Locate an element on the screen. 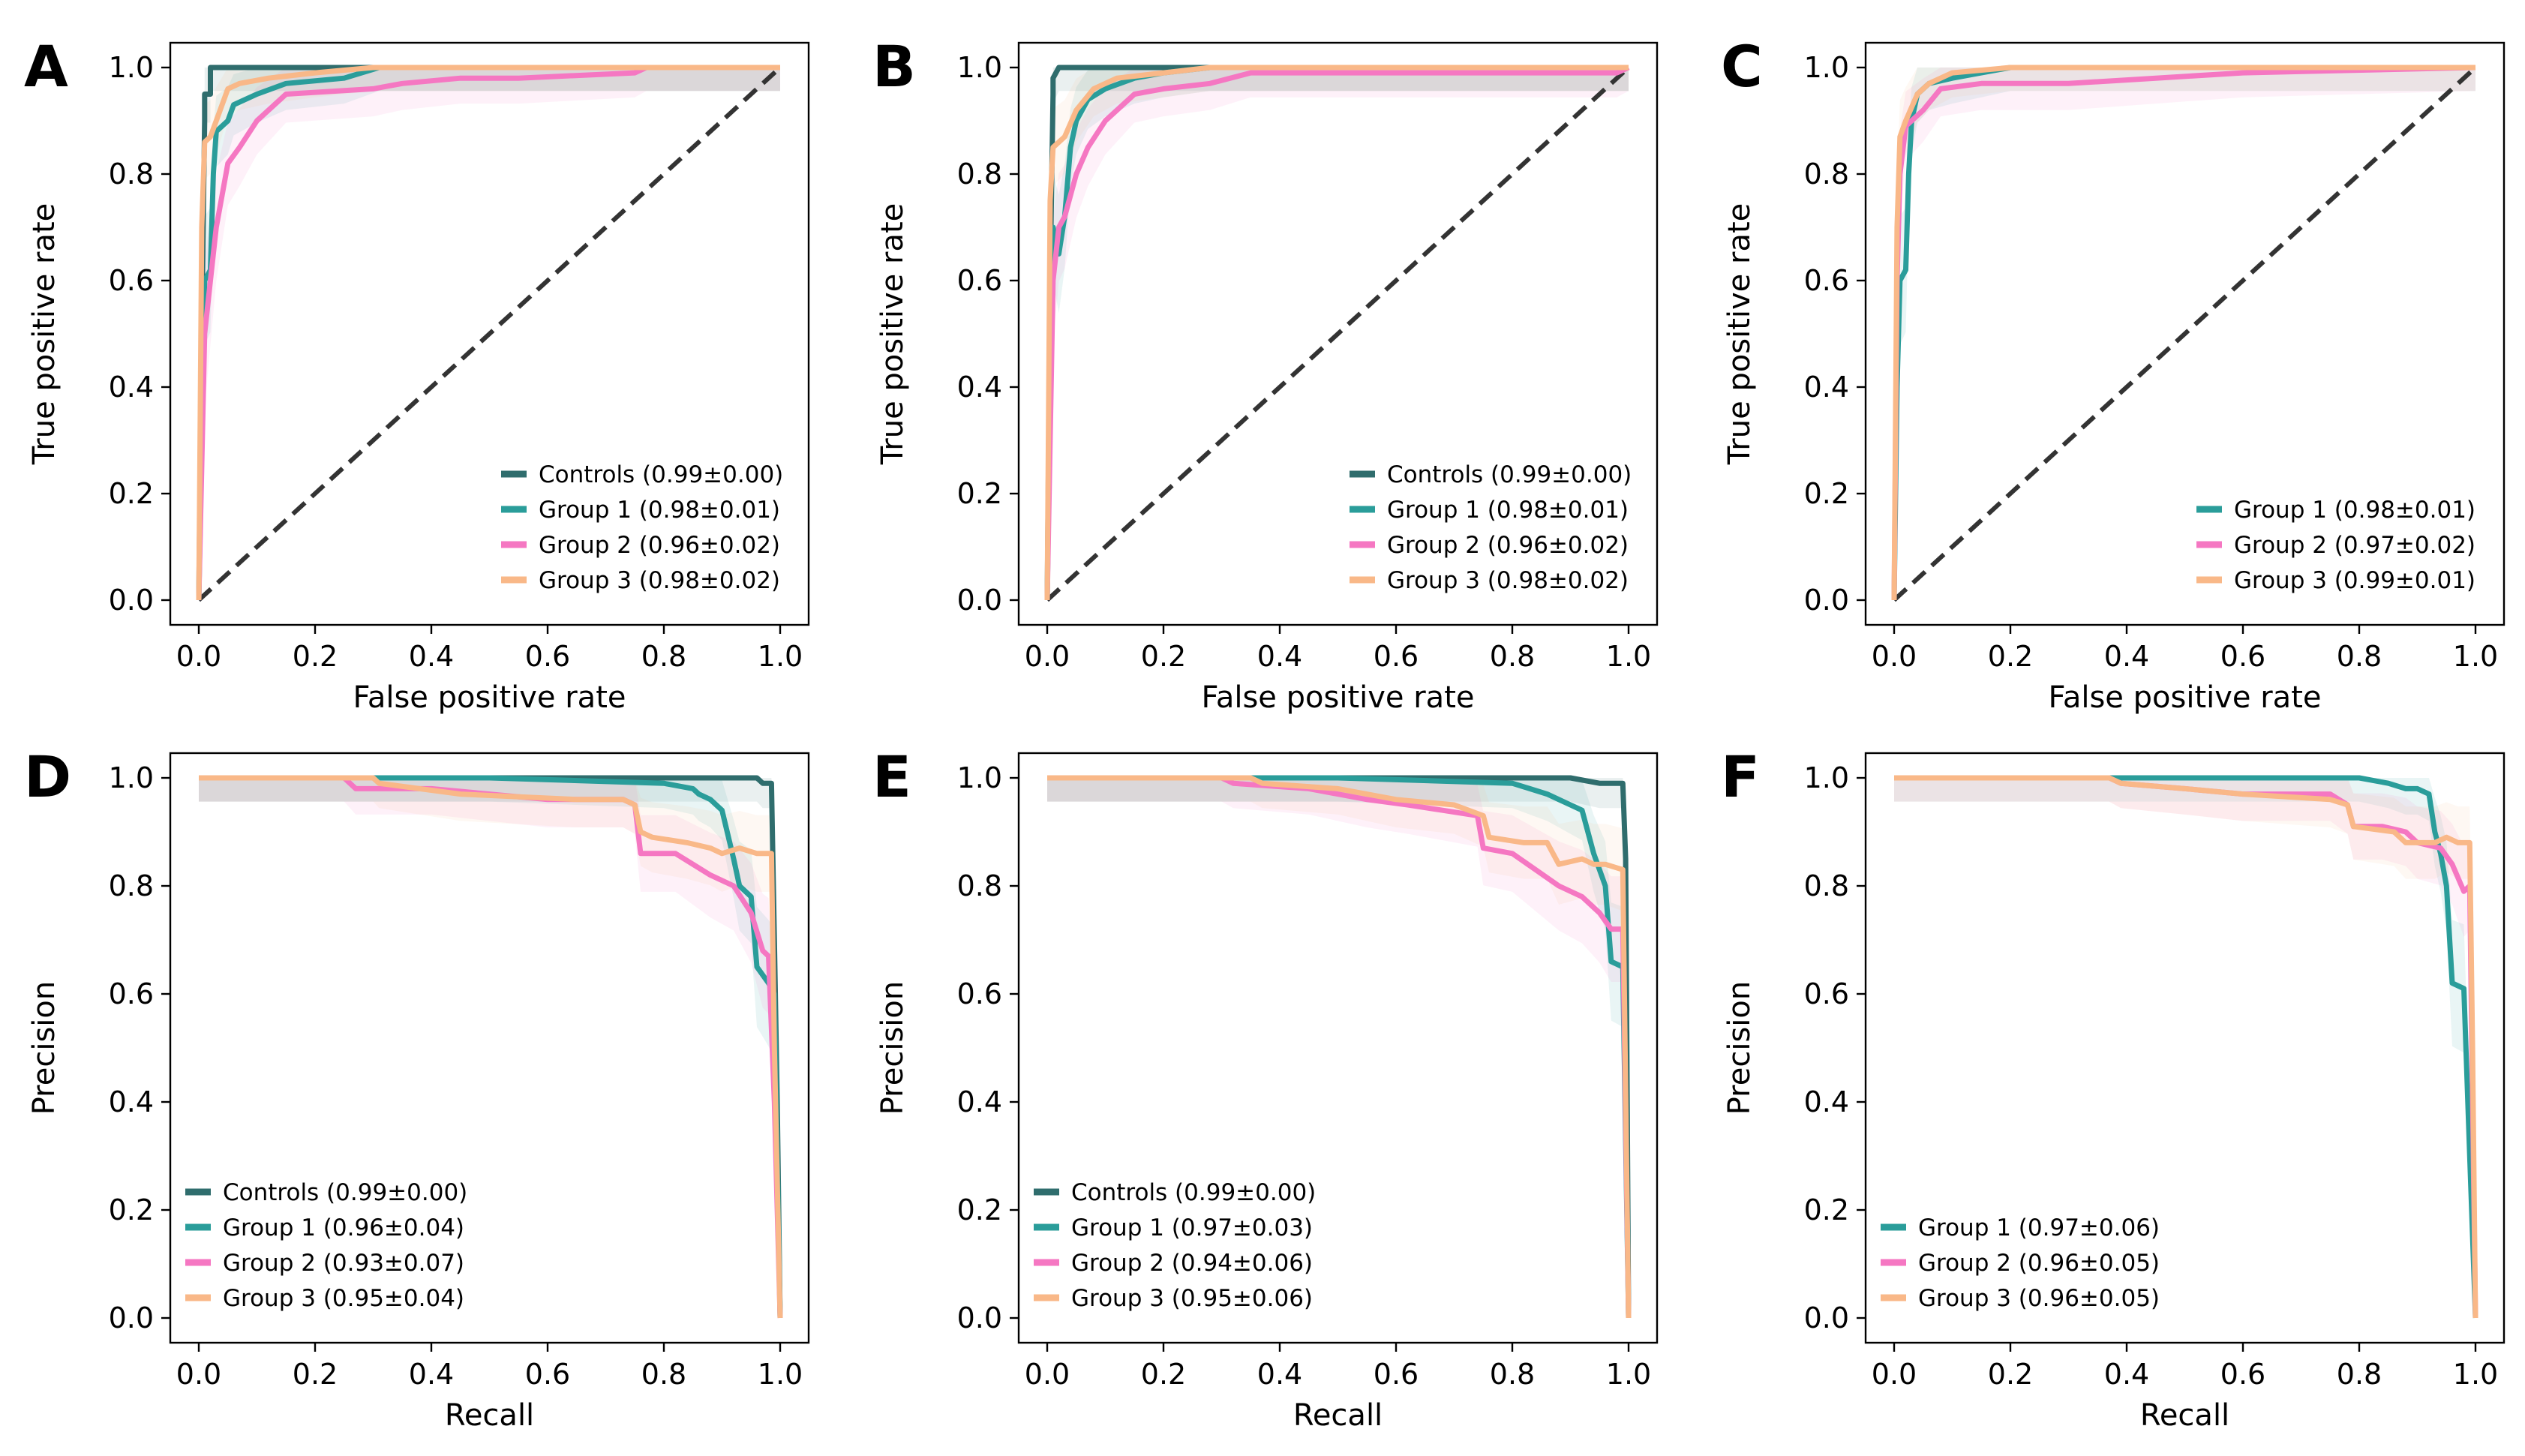 This screenshot has width=2525, height=1456. panel-letter: F is located at coordinates (1741, 776).